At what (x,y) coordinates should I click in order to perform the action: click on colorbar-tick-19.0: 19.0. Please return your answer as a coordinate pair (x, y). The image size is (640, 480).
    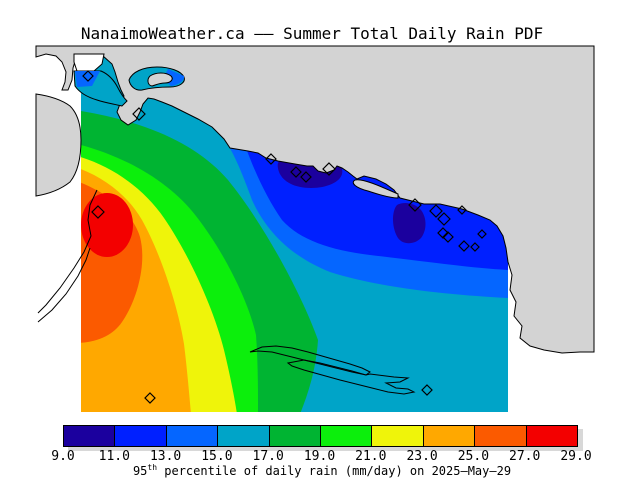
    Looking at the image, I should click on (319, 456).